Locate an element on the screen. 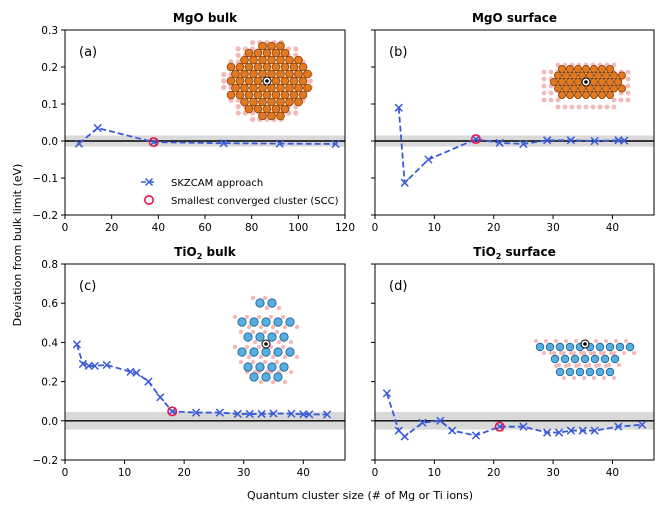 The width and height of the screenshot is (669, 516). panel-title-main: MgO bulk is located at coordinates (205, 18).